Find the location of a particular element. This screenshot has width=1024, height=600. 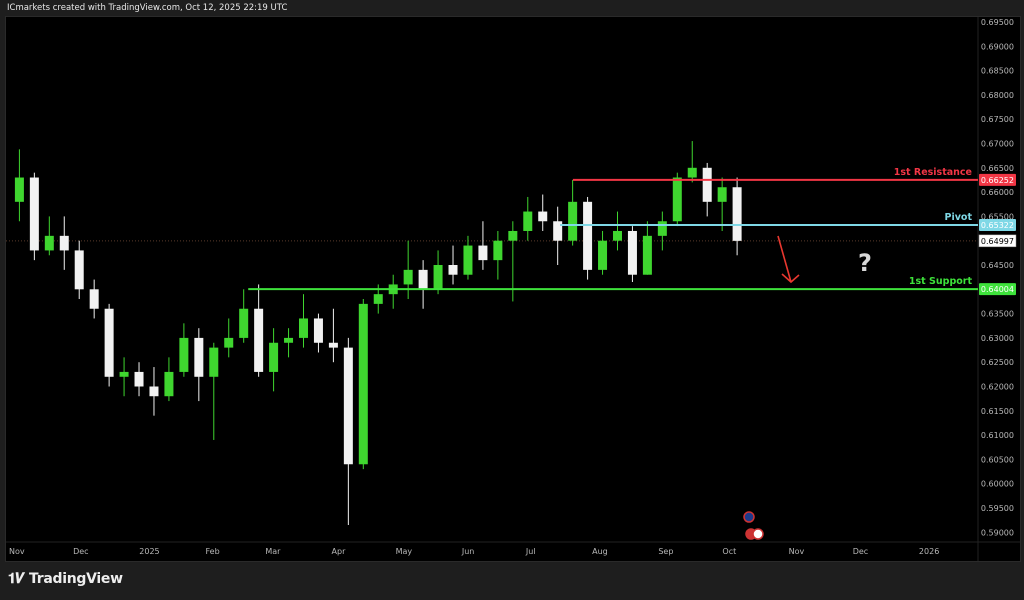

time-tick-label: May is located at coordinates (404, 551).